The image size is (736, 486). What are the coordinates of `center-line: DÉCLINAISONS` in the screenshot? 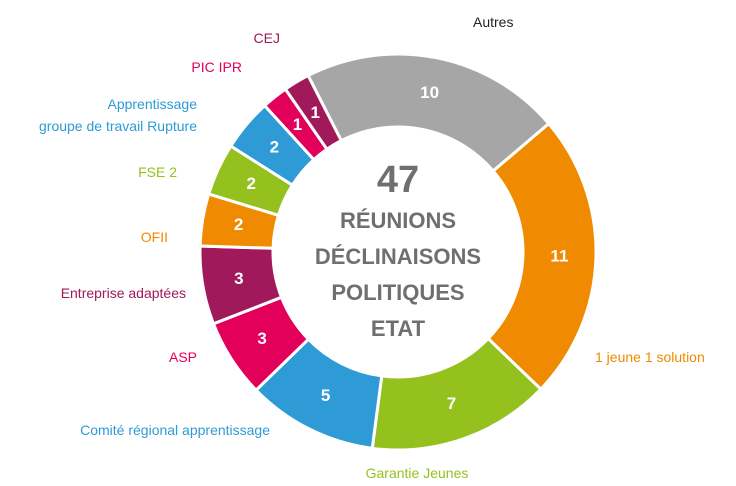 It's located at (398, 256).